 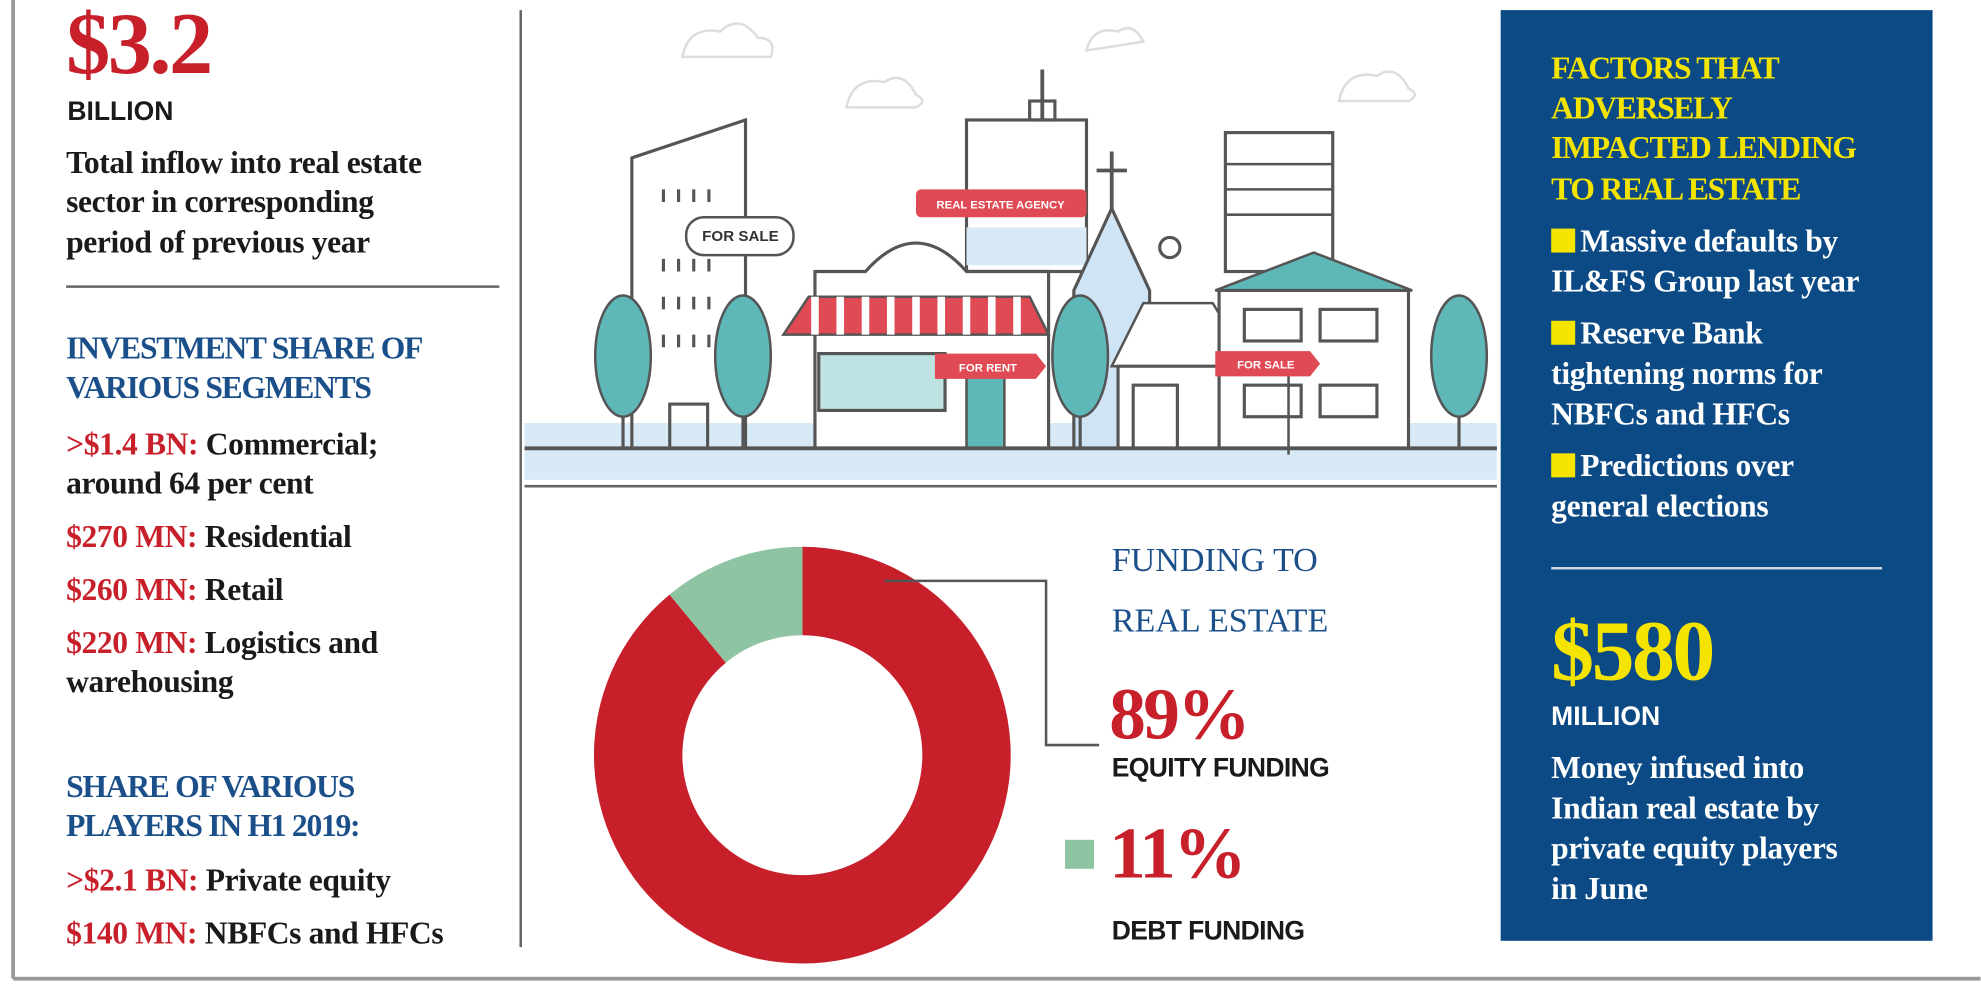 I want to click on item-line: $140 MN: NBFCs and HFCs, so click(x=254, y=932).